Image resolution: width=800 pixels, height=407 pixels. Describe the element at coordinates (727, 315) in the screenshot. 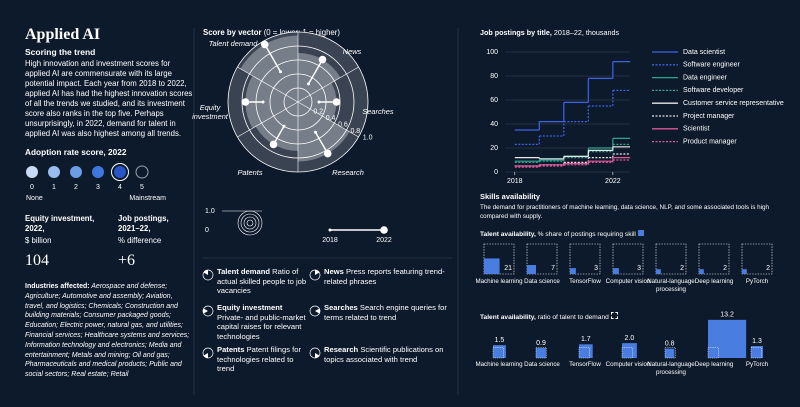

I see `value-label: 13.2` at that location.